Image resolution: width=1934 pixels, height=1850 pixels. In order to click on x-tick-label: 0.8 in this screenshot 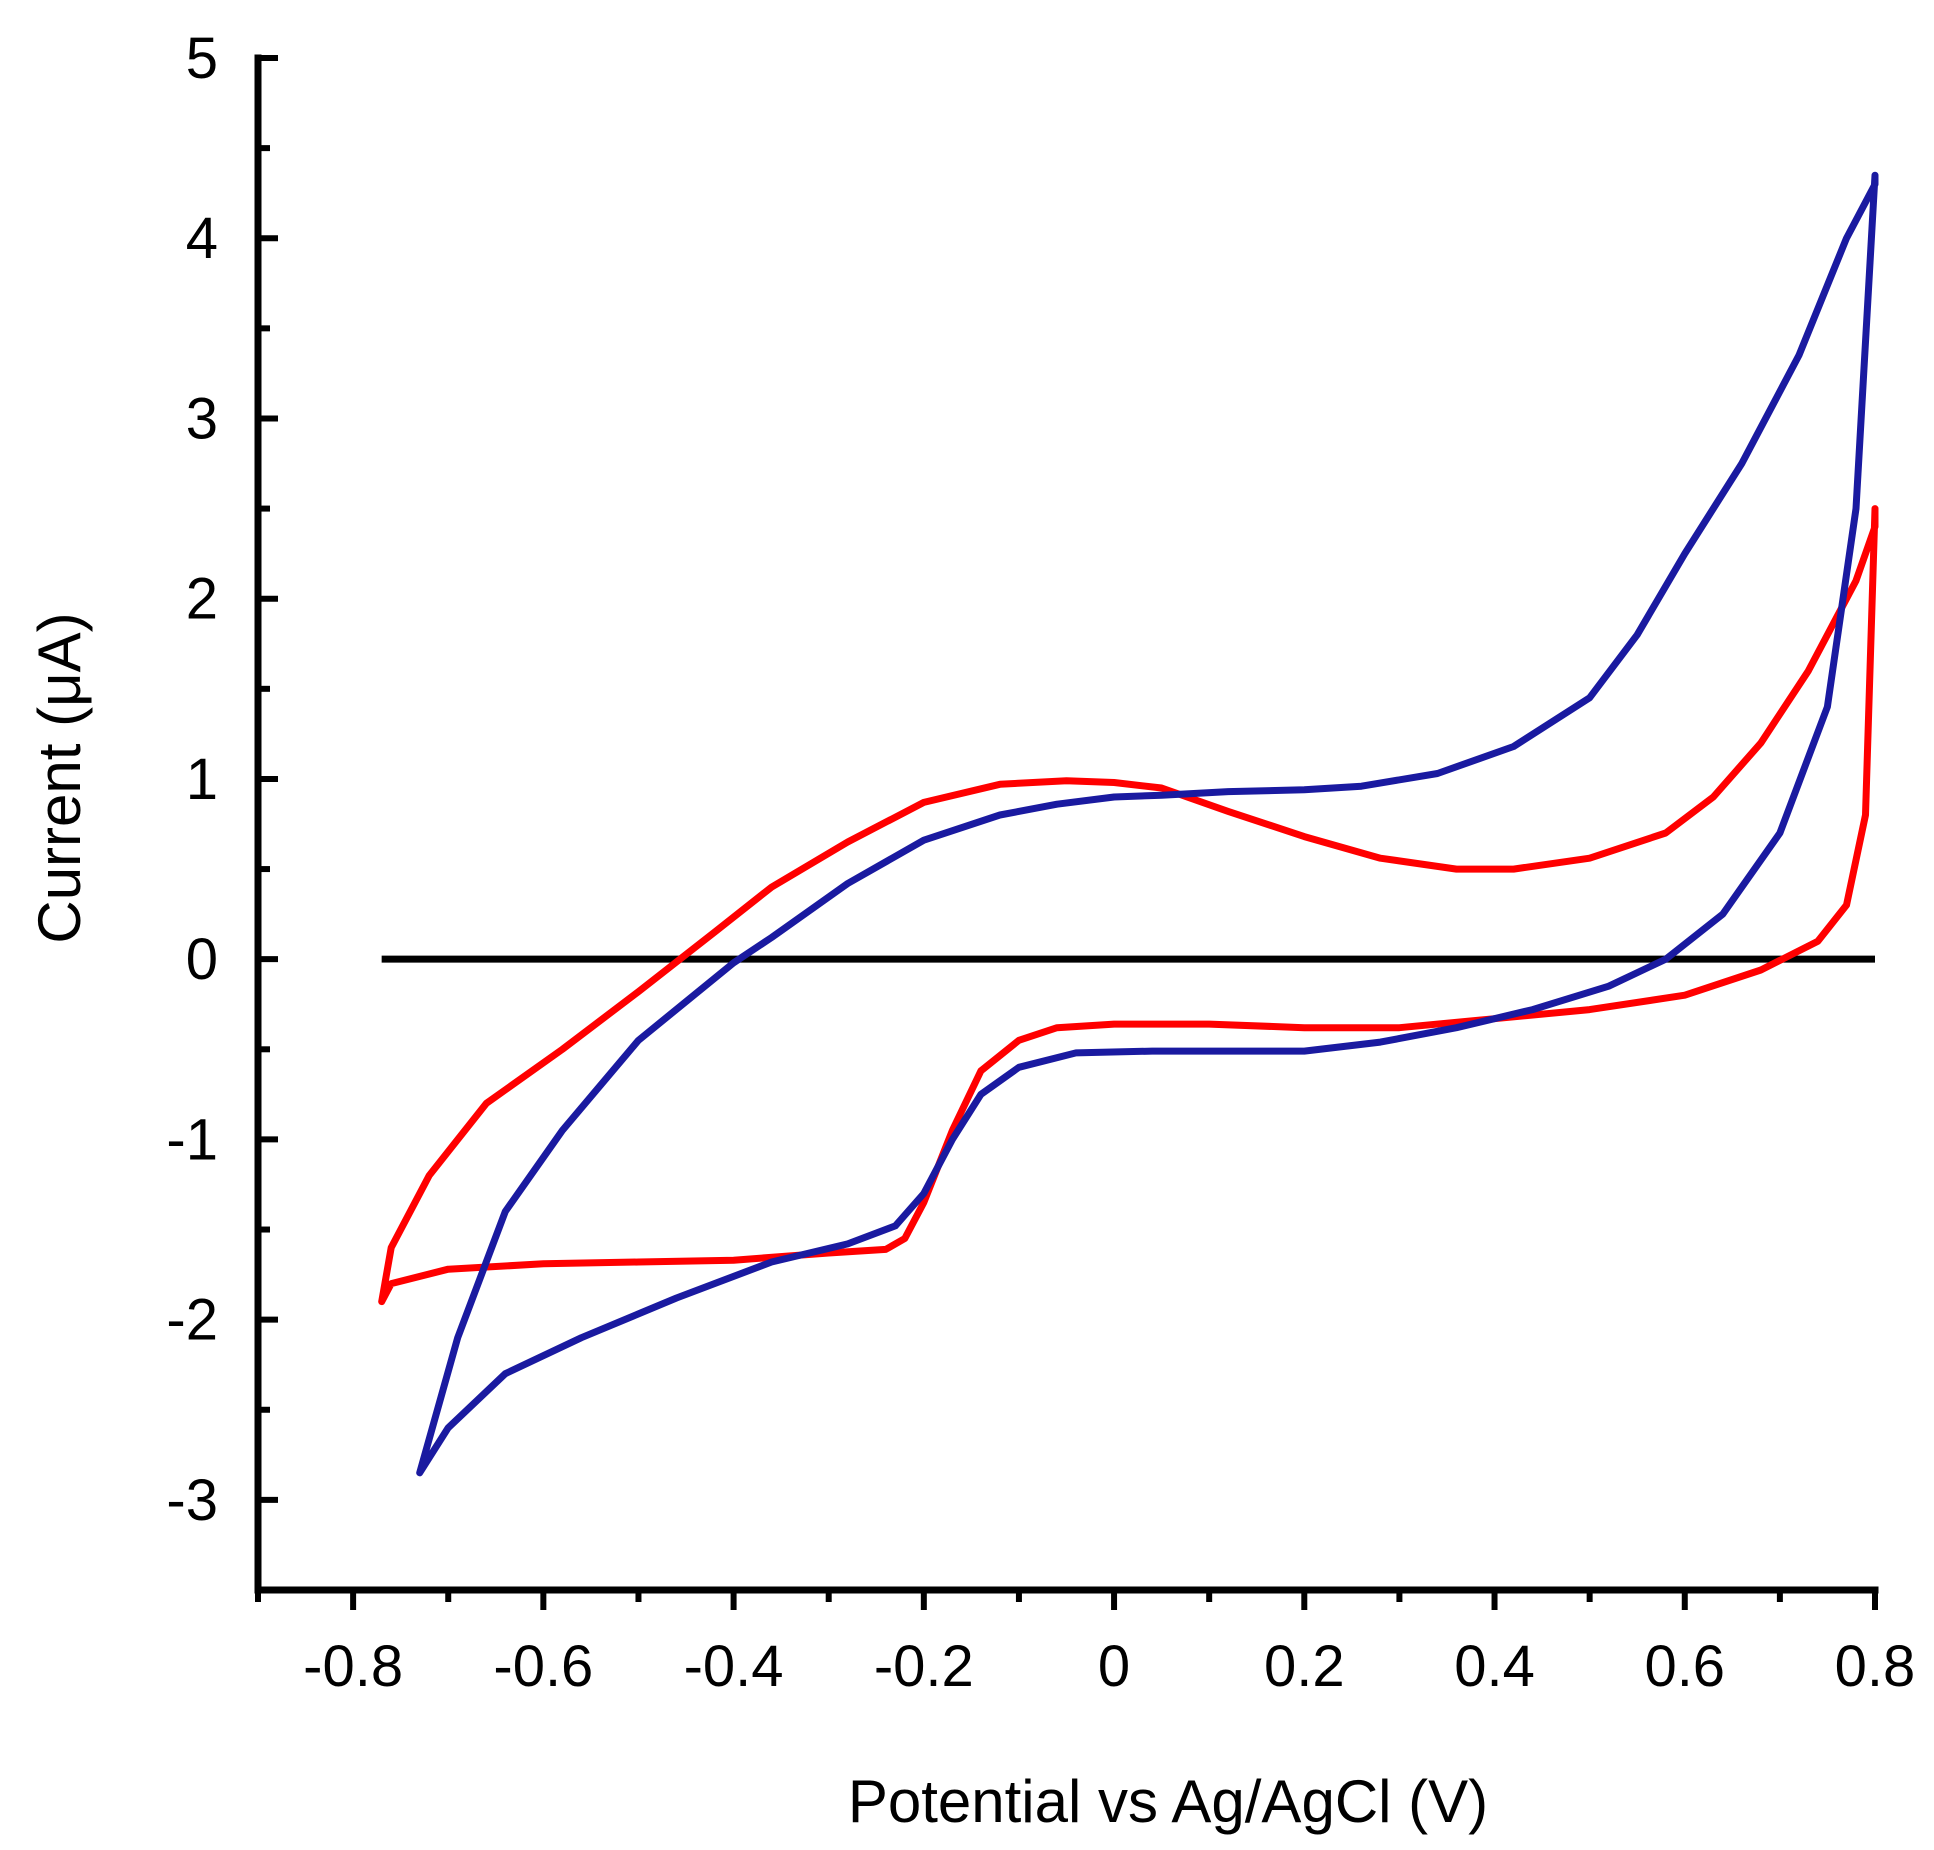, I will do `click(1875, 1666)`.